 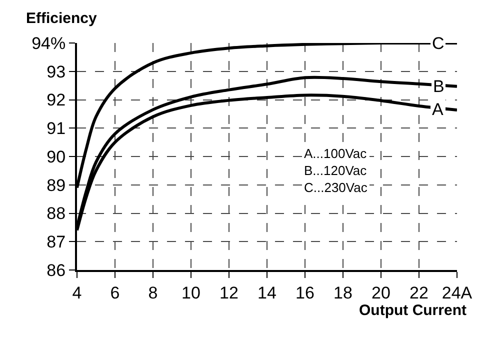 What do you see at coordinates (77, 292) in the screenshot?
I see `x-tick-label: 4` at bounding box center [77, 292].